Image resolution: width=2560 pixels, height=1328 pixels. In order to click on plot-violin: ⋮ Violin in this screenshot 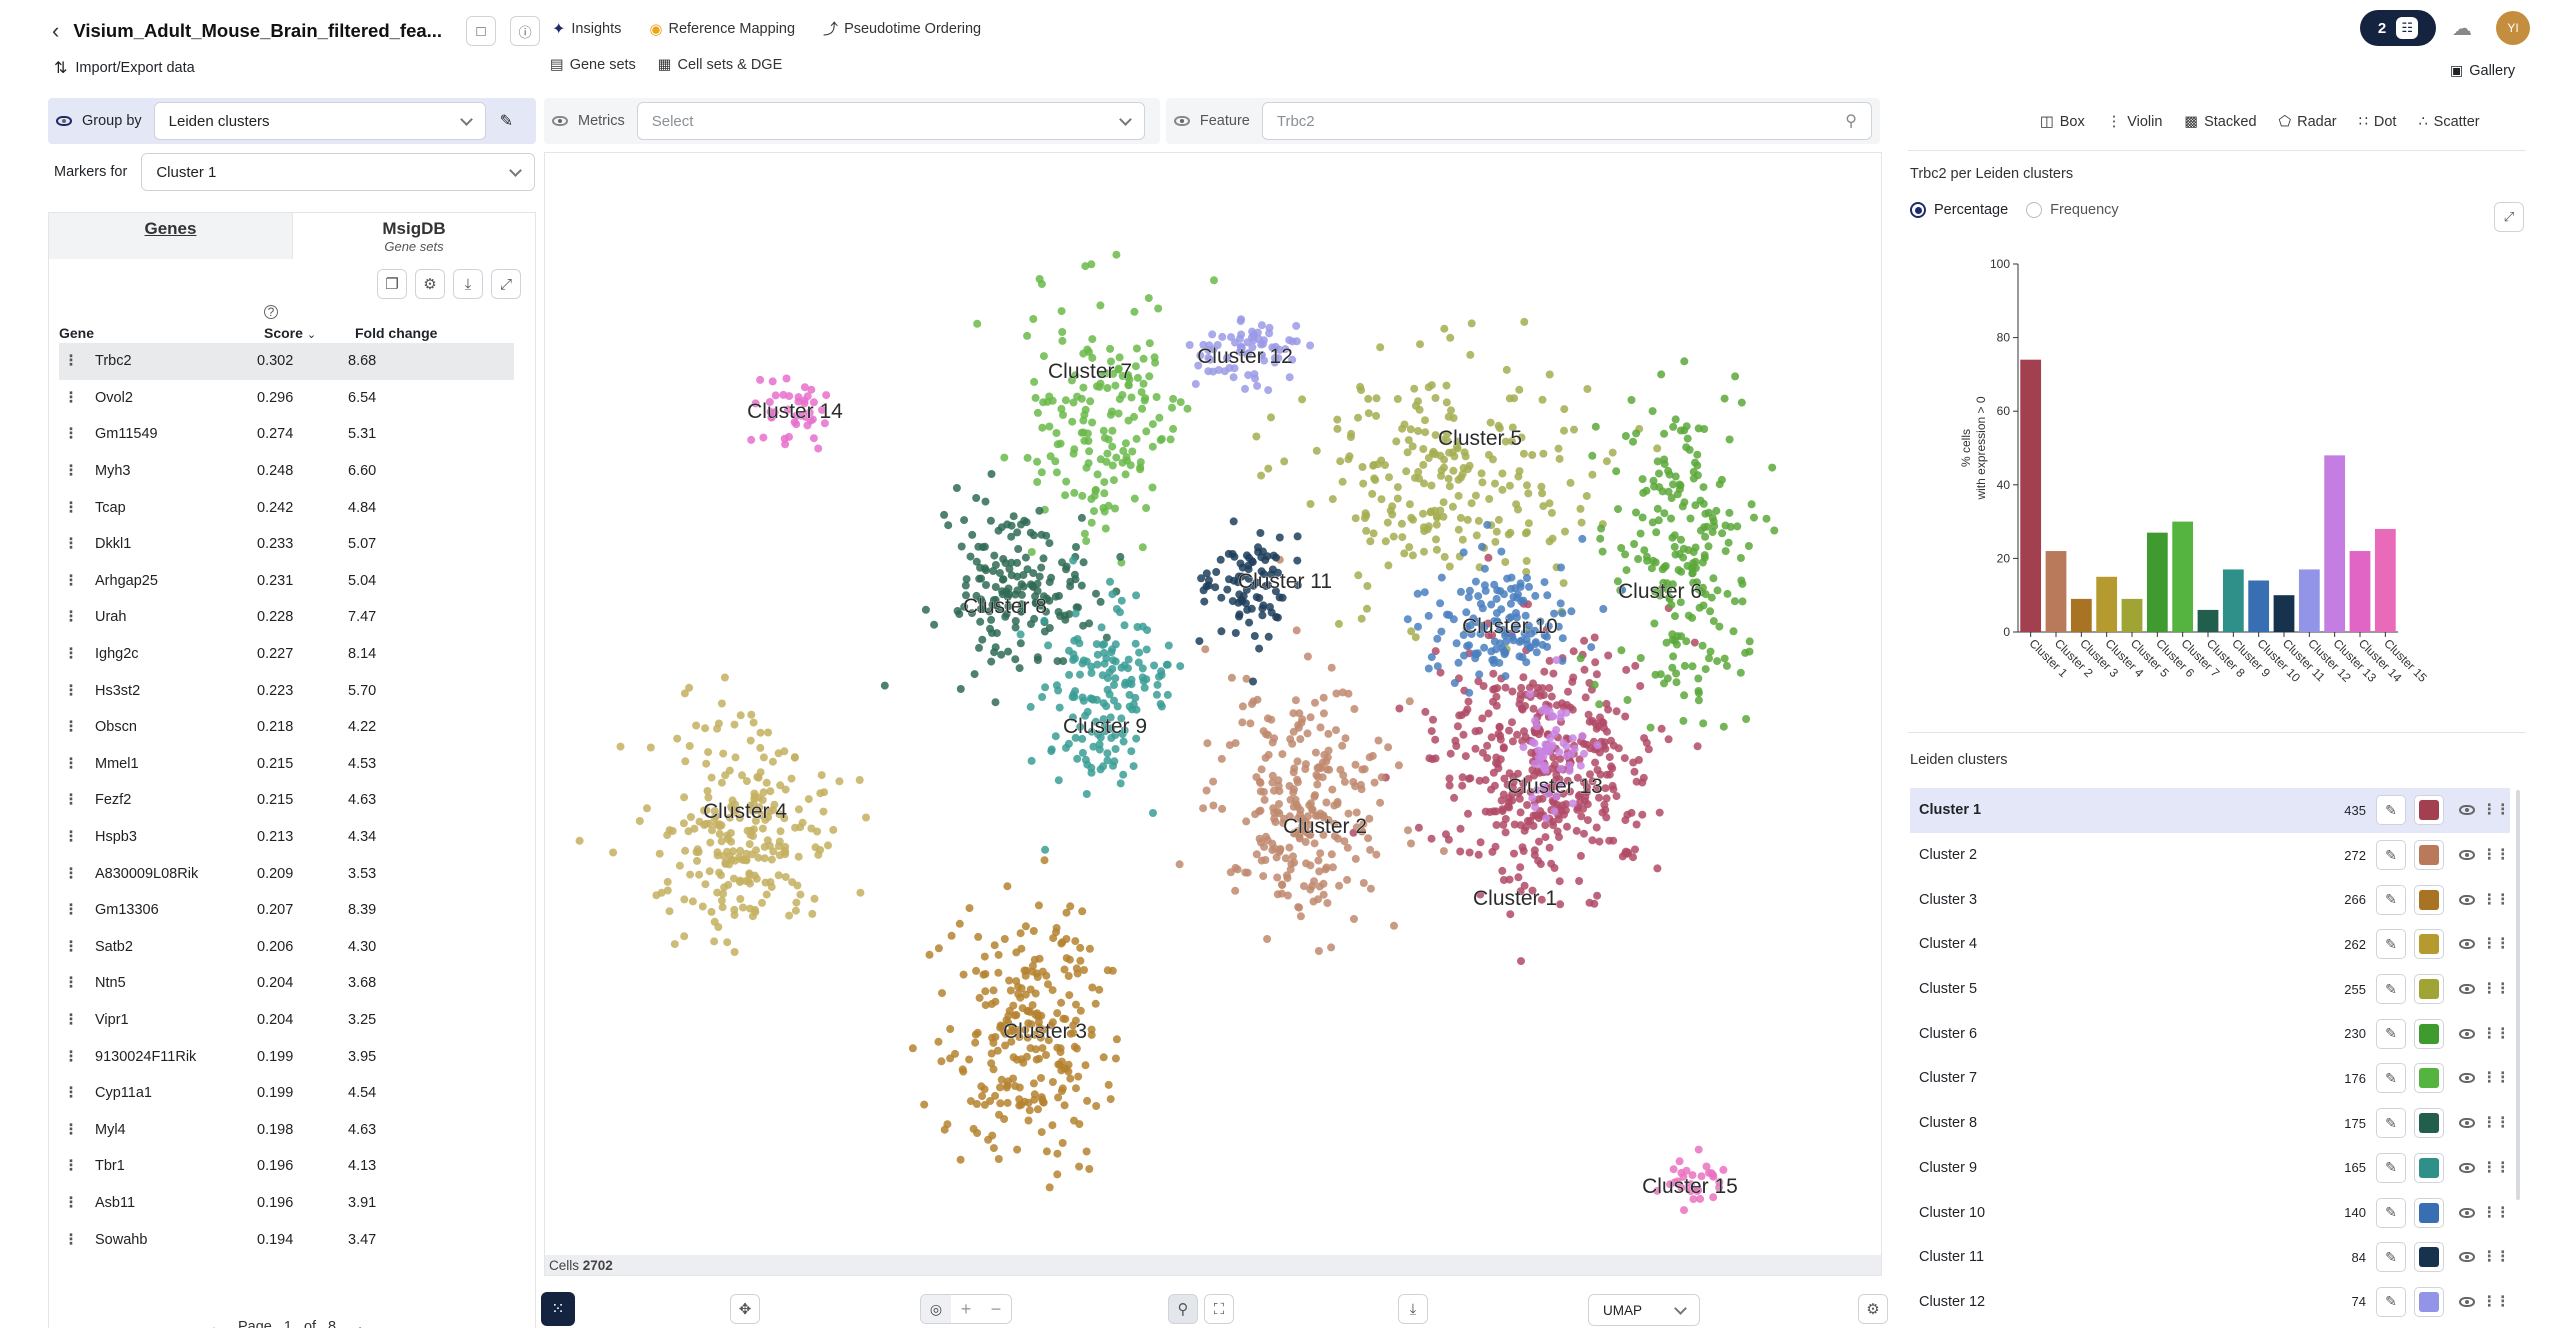, I will do `click(2134, 122)`.